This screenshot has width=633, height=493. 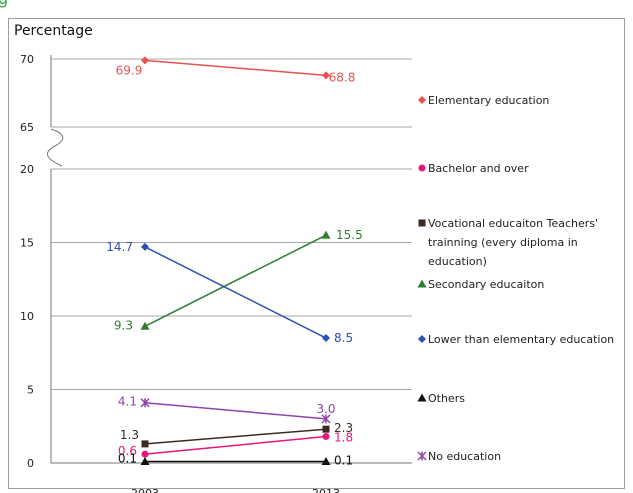 What do you see at coordinates (30, 390) in the screenshot?
I see `y-tick-5: 5` at bounding box center [30, 390].